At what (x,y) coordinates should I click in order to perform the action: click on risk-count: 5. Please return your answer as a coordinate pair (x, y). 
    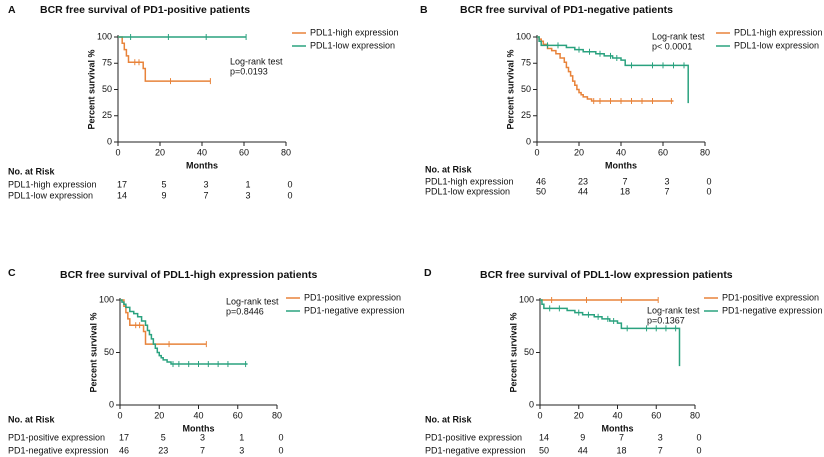
    Looking at the image, I should click on (163, 437).